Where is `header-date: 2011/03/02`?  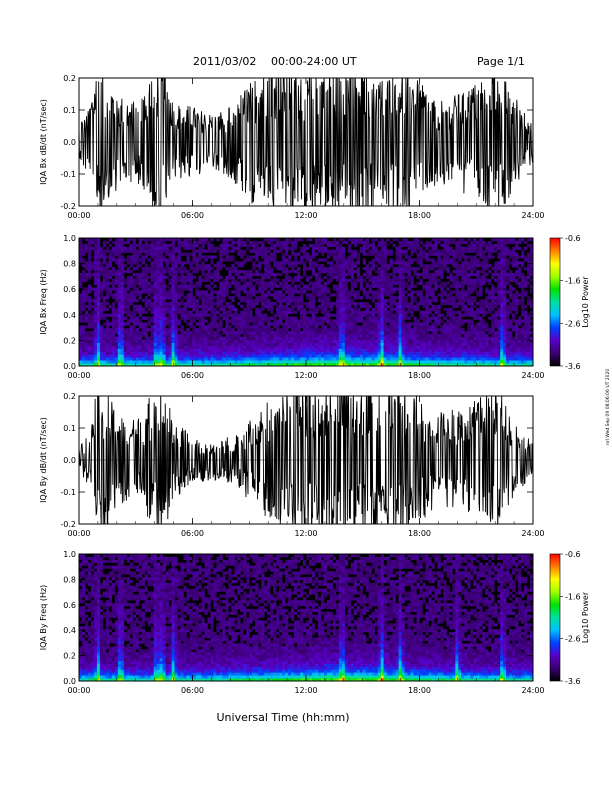 header-date: 2011/03/02 is located at coordinates (224, 61).